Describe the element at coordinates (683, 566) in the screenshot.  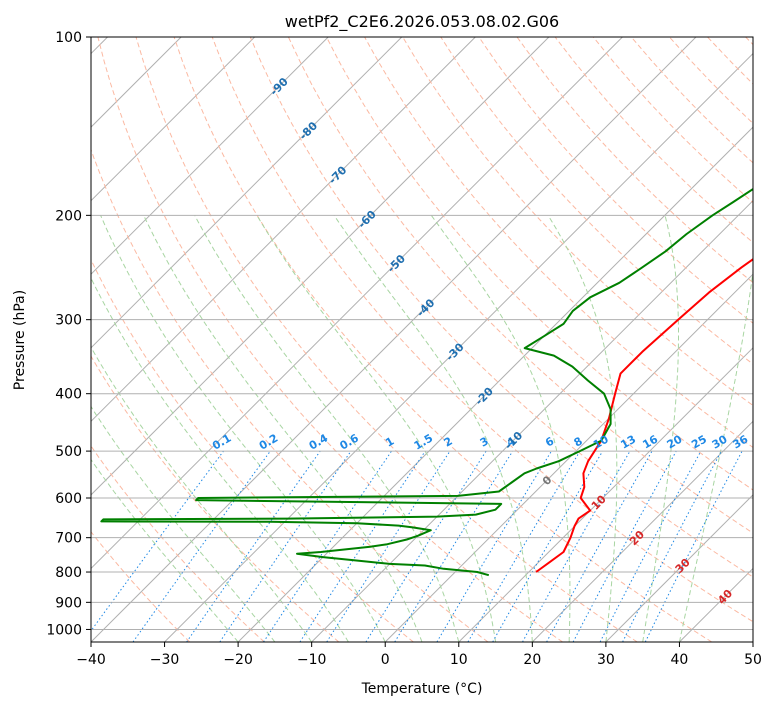
I see `isotherm-label: 30` at that location.